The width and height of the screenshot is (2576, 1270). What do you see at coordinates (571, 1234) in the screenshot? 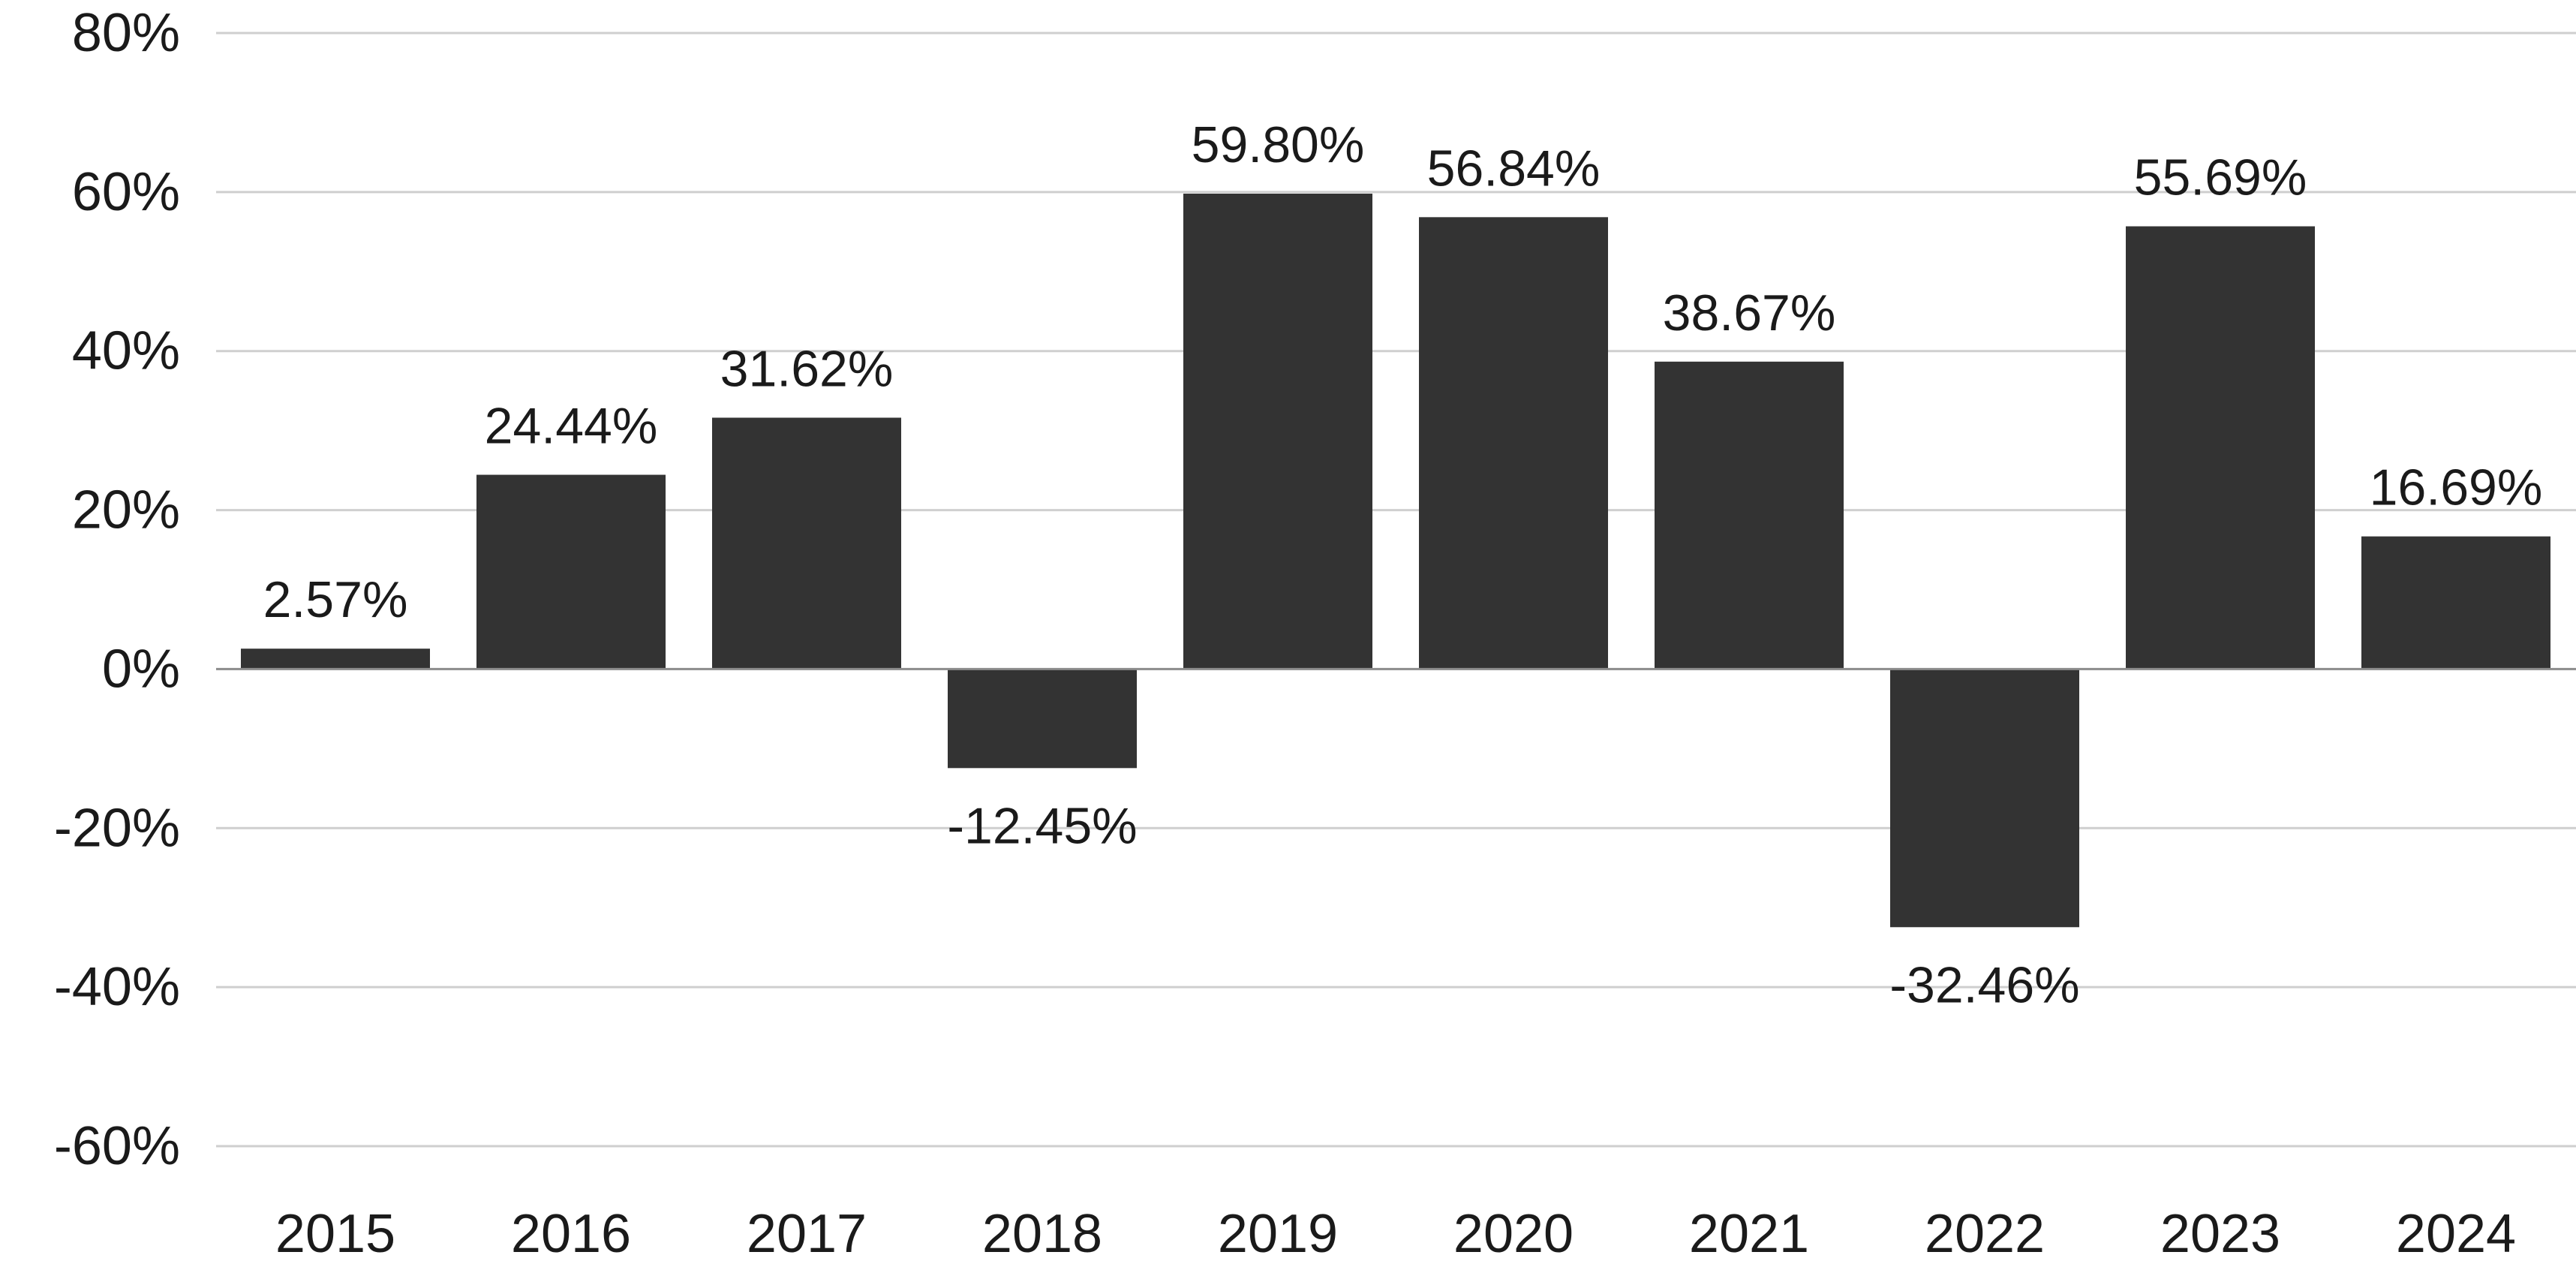
I see `x-tick-label: 2016` at bounding box center [571, 1234].